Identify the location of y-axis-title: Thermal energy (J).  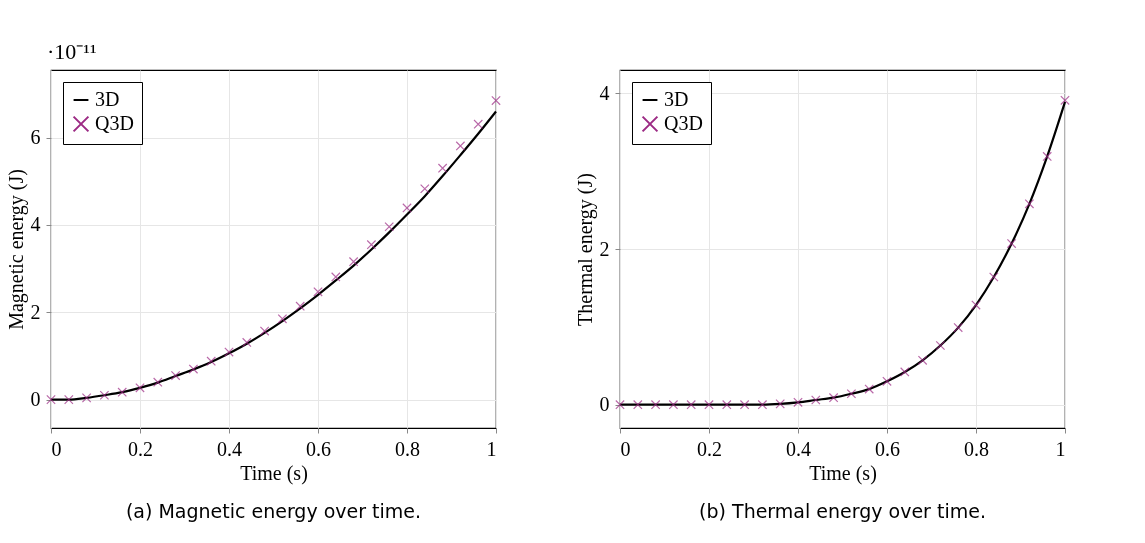
(585, 249).